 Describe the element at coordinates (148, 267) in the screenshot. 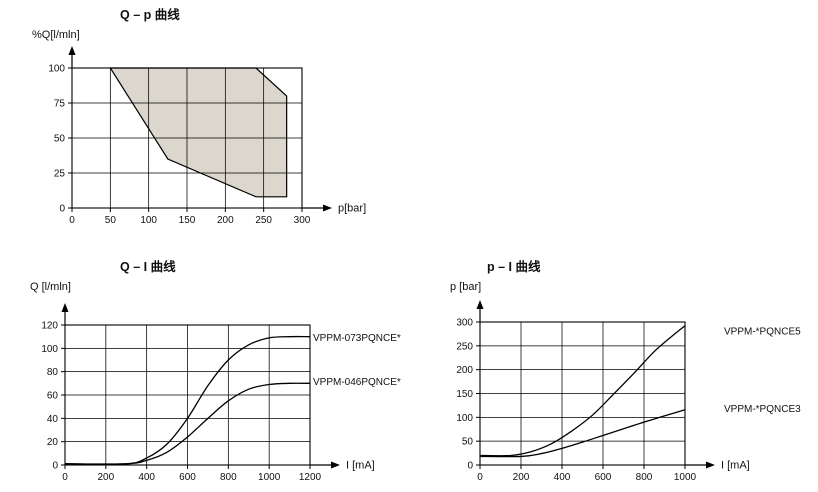

I see `qi-chart-title: Q – I 曲线` at that location.